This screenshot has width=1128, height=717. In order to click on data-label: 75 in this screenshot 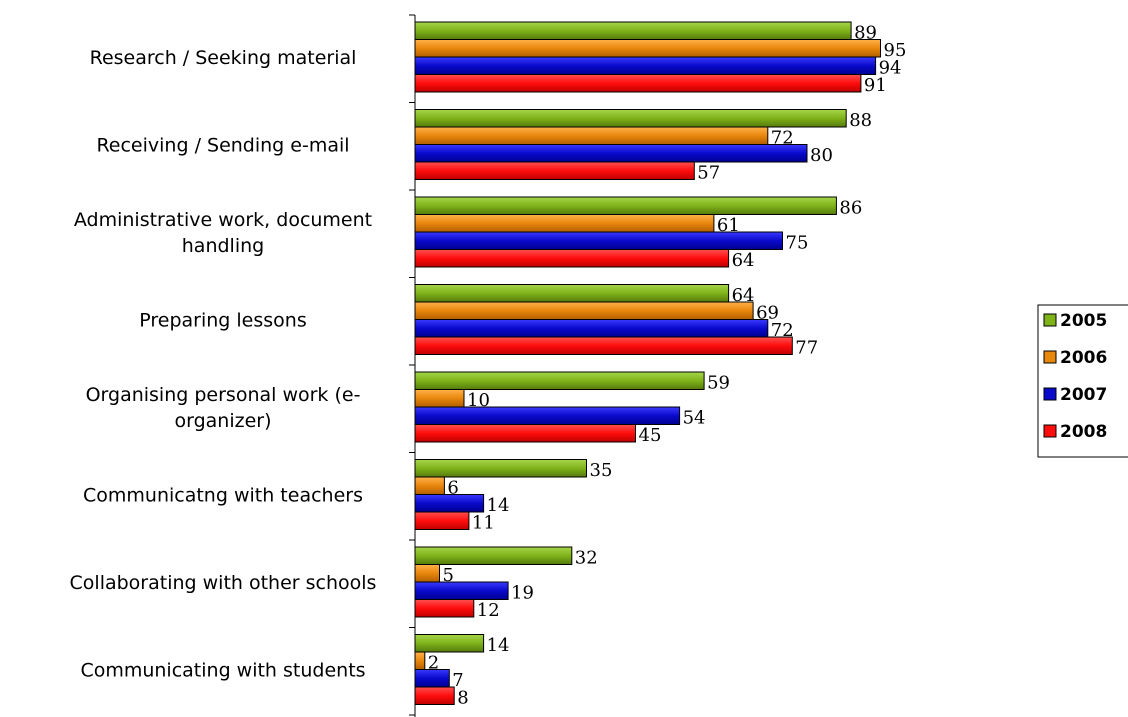, I will do `click(797, 243)`.